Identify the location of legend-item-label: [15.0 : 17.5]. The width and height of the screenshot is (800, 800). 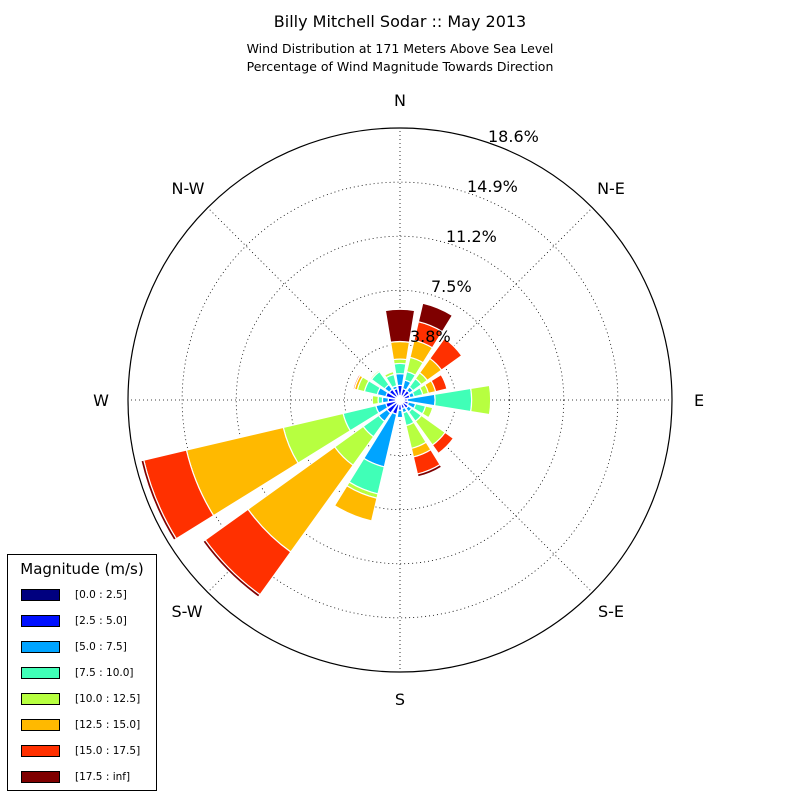
(108, 751).